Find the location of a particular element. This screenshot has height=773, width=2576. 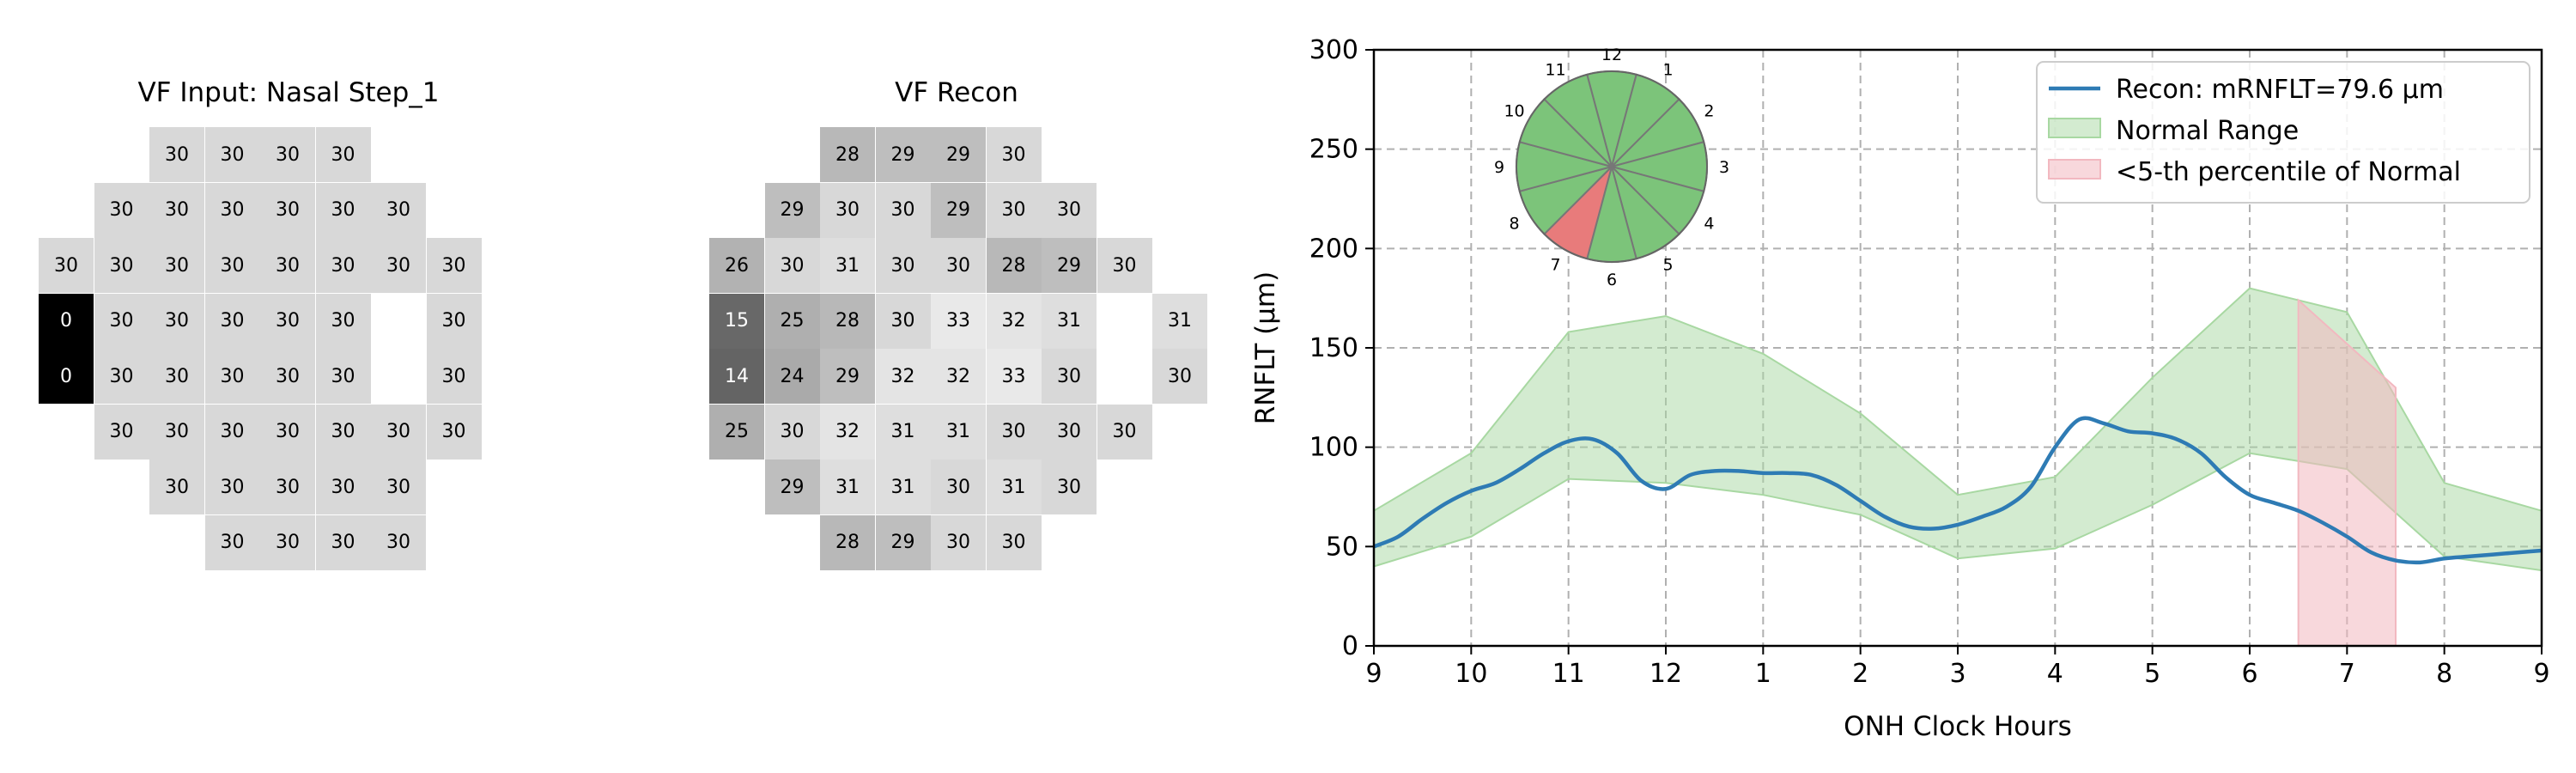

x-tick-label: 6 is located at coordinates (2249, 674).